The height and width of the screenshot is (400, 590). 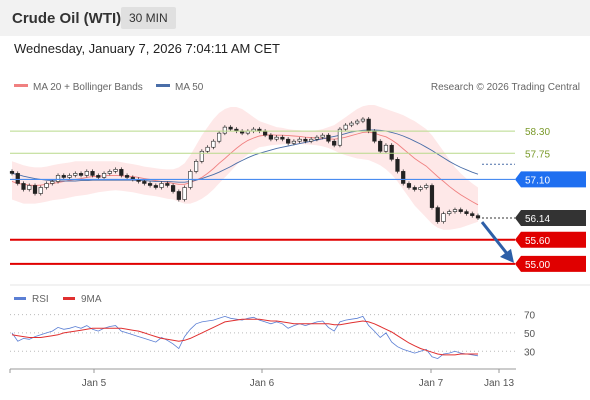 What do you see at coordinates (148, 18) in the screenshot?
I see `timeframe-button: 30 MIN` at bounding box center [148, 18].